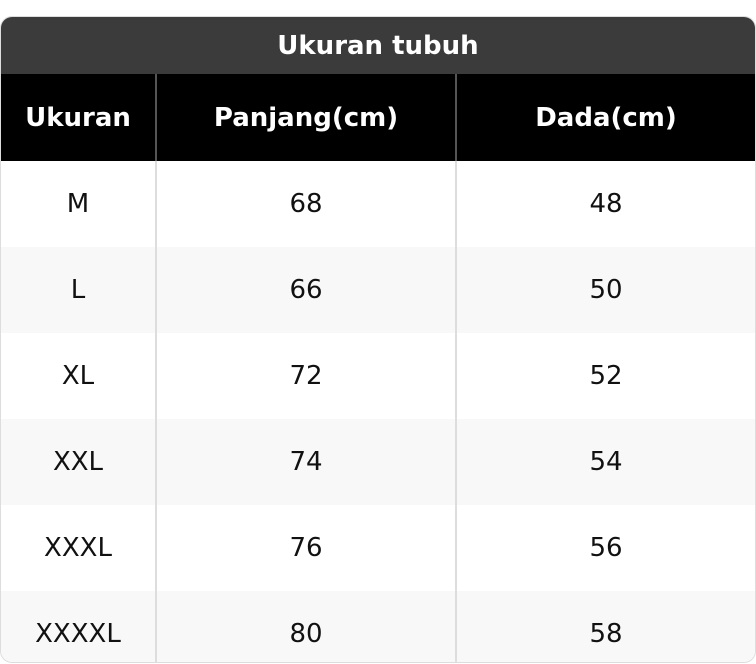 The width and height of the screenshot is (756, 664). What do you see at coordinates (78, 204) in the screenshot?
I see `cell-size: M` at bounding box center [78, 204].